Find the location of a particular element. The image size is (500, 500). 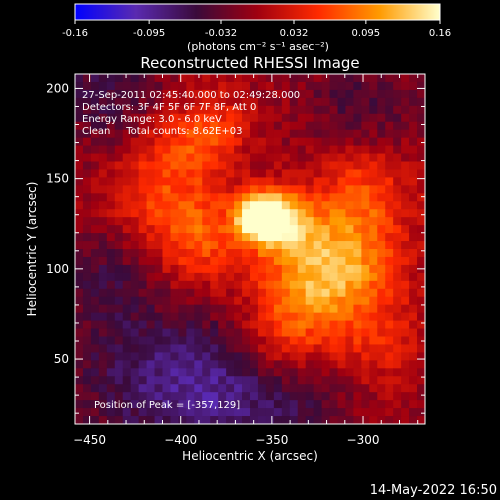

colorbar-tick-label: 0.095 is located at coordinates (366, 33).